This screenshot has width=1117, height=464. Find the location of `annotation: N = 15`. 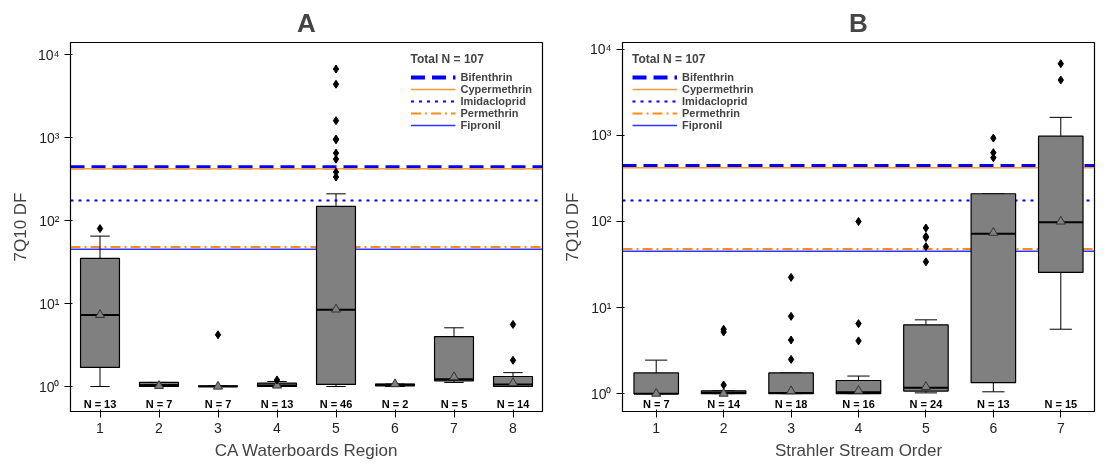

annotation: N = 15 is located at coordinates (1061, 403).